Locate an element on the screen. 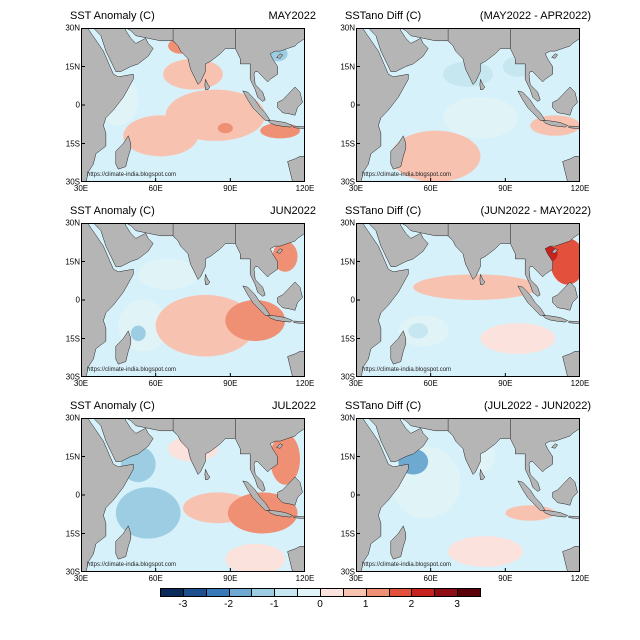 This screenshot has width=640, height=640. map-frame: https://climate-india.blogspot.com is located at coordinates (193, 105).